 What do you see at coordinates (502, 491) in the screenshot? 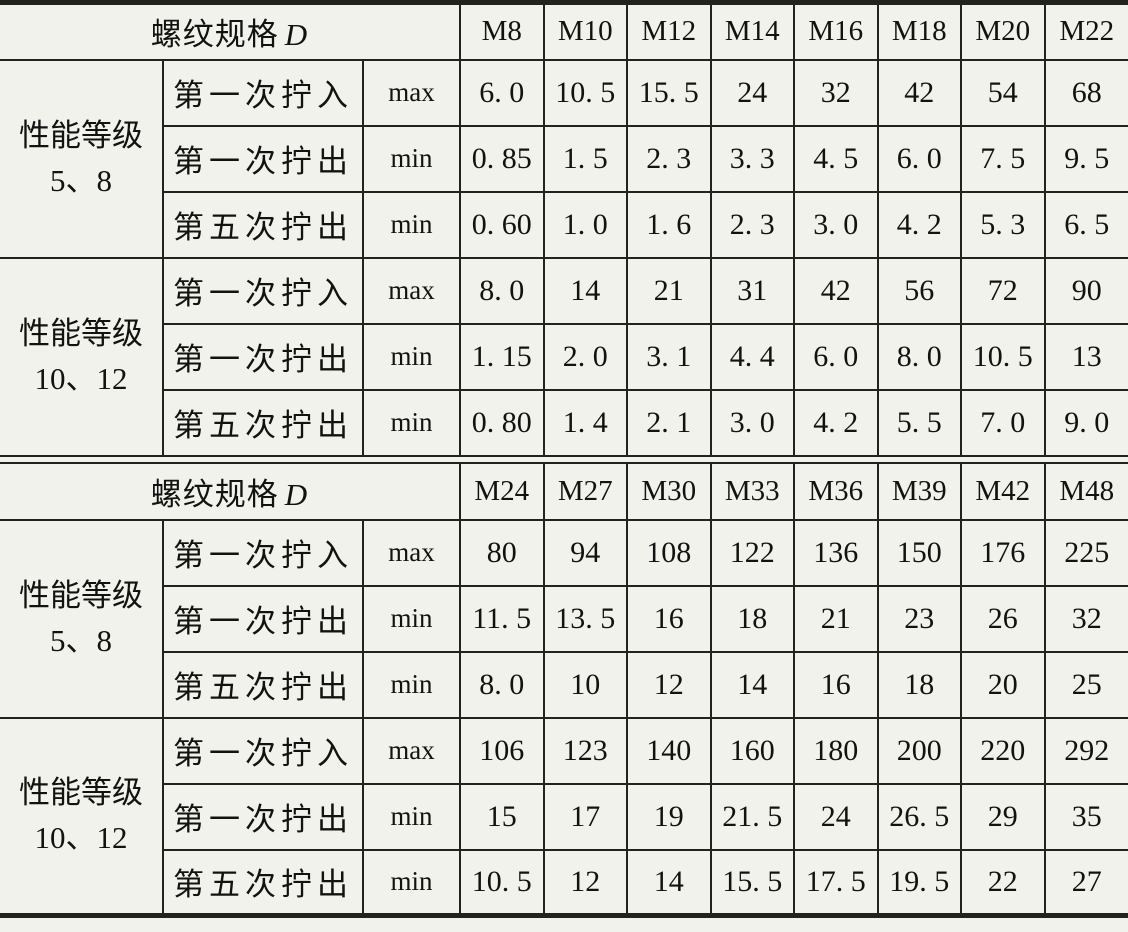
I see `col-header-m24: M24` at bounding box center [502, 491].